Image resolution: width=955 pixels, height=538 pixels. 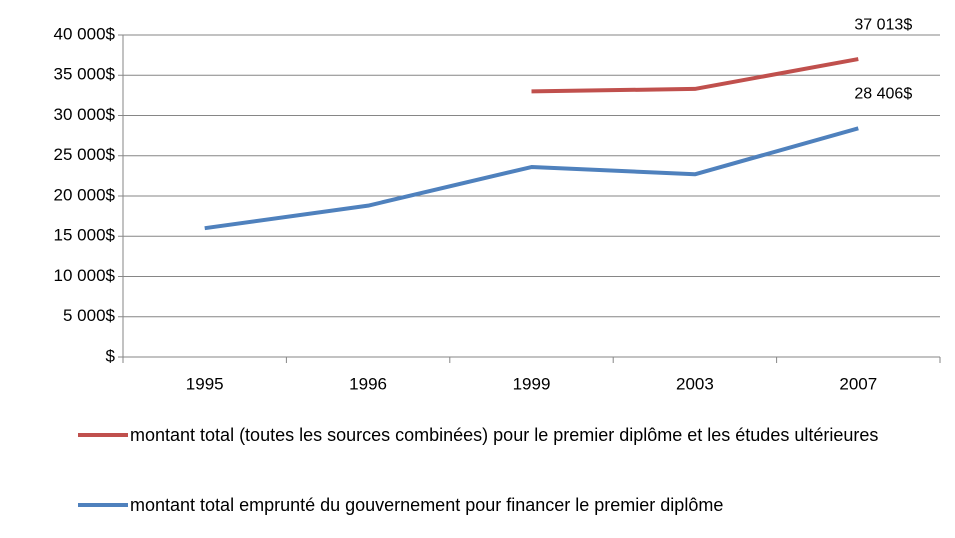 What do you see at coordinates (205, 383) in the screenshot?
I see `x-tick-label: 1995` at bounding box center [205, 383].